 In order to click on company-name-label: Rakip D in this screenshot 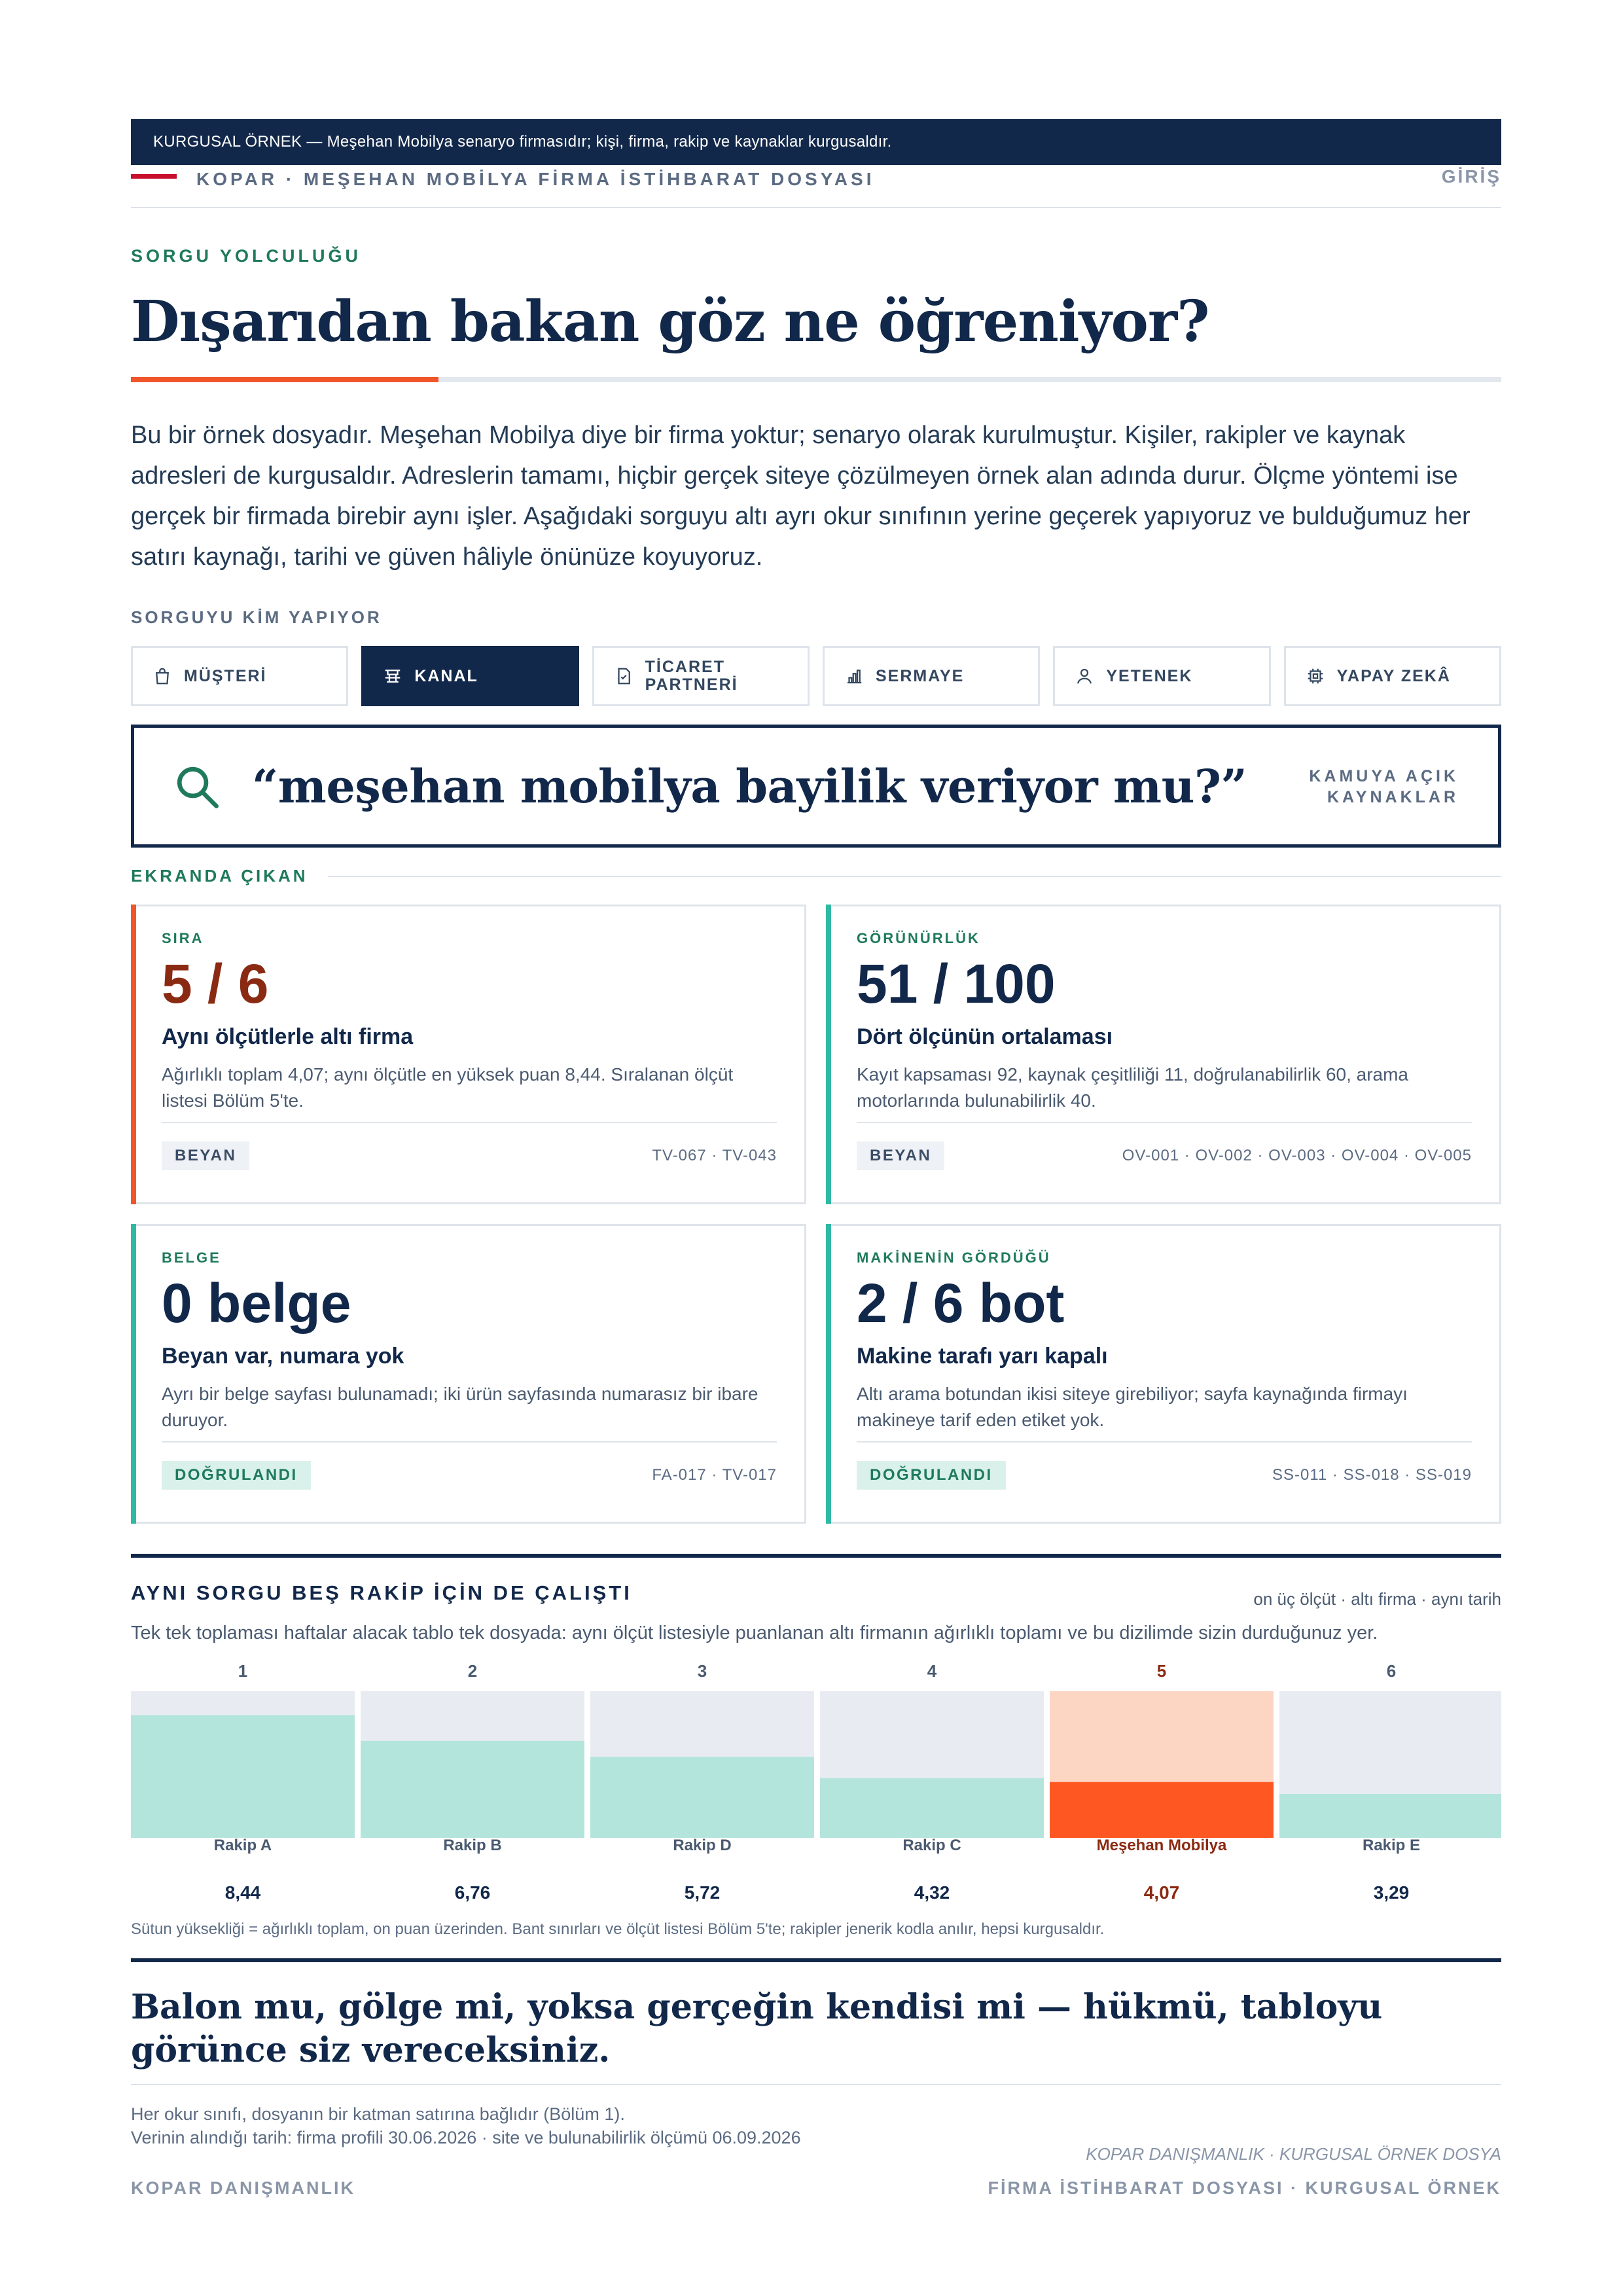, I will do `click(703, 1846)`.